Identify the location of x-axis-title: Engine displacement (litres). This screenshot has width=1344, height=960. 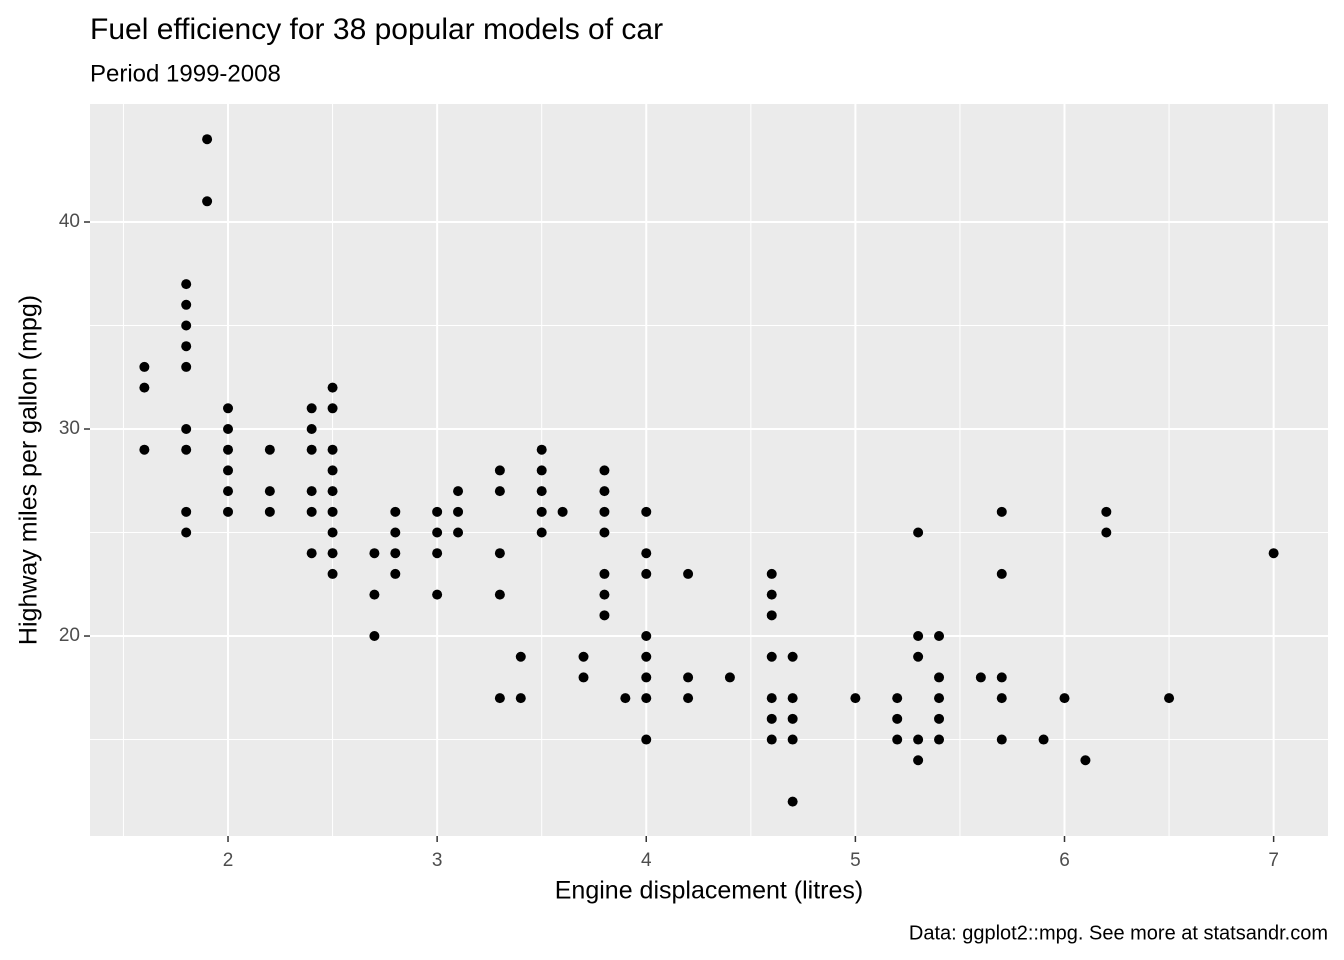
(709, 891).